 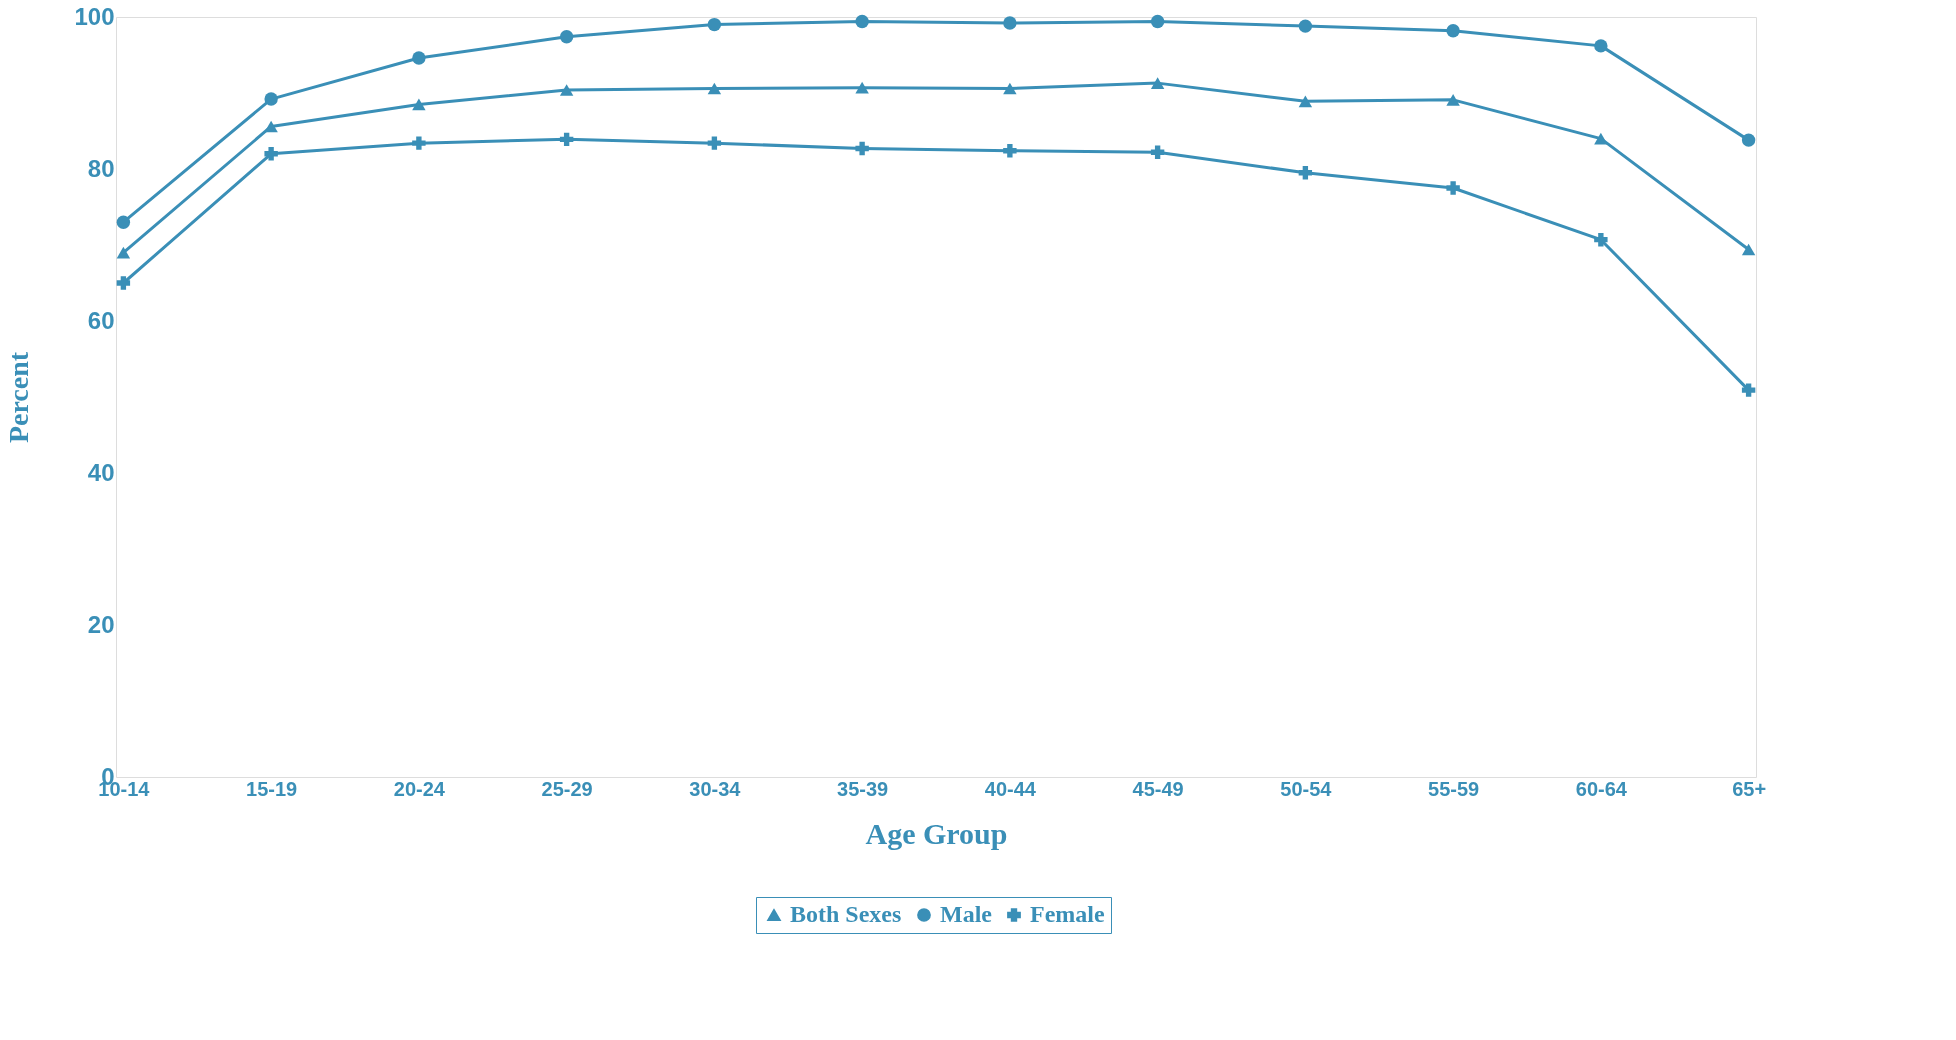 What do you see at coordinates (419, 788) in the screenshot?
I see `x-tick-label: 20-24` at bounding box center [419, 788].